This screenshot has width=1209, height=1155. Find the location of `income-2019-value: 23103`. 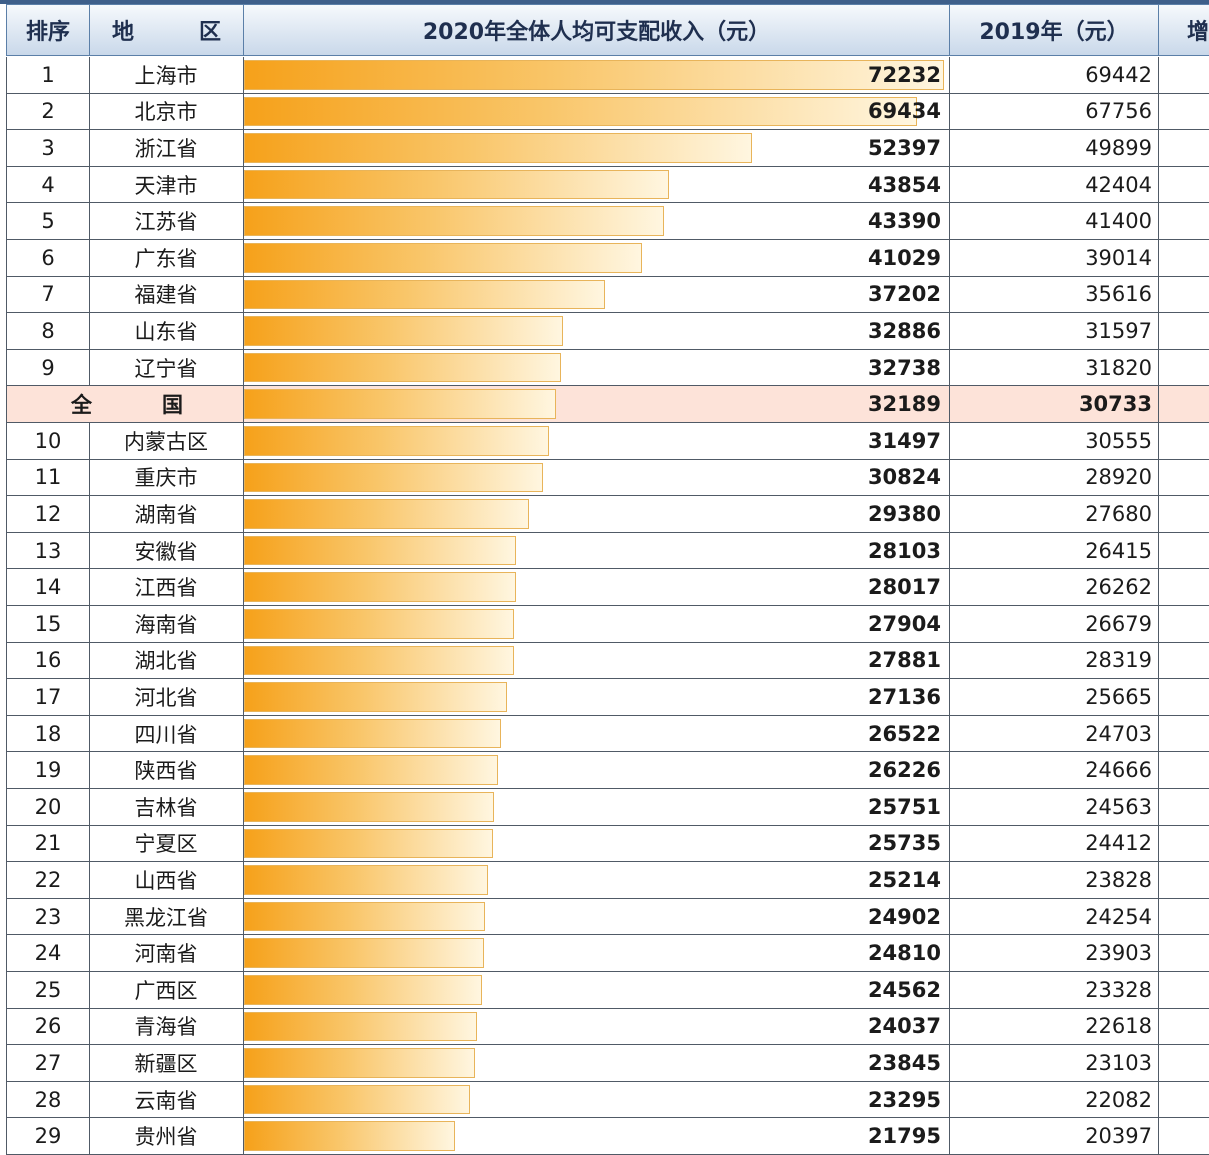

income-2019-value: 23103 is located at coordinates (1054, 1063).